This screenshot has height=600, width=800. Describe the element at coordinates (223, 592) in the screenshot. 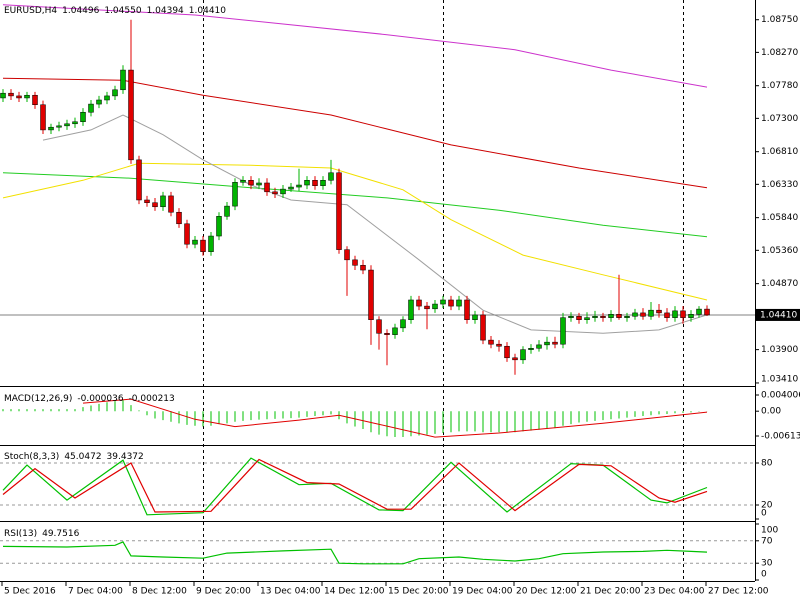

I see `x-tick-label: 9 Dec 20:00` at that location.